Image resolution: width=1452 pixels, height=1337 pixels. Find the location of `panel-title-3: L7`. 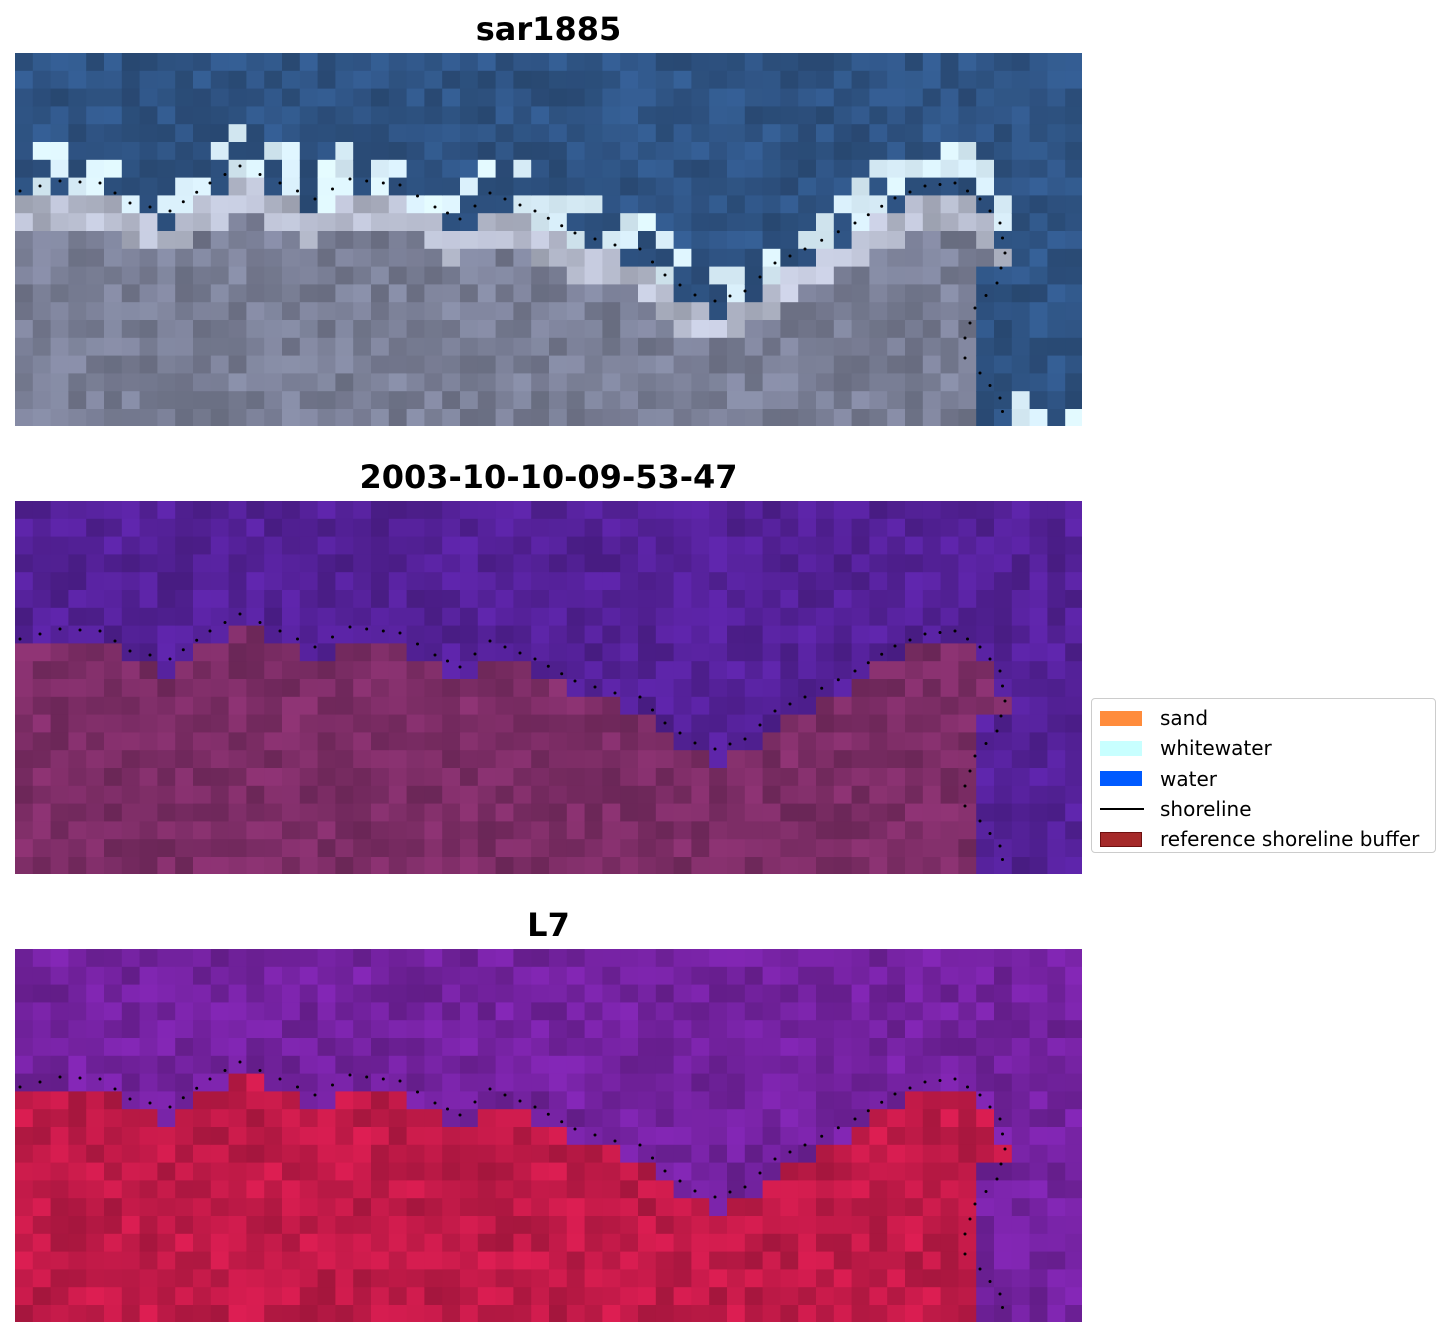

panel-title-3: L7 is located at coordinates (548, 925).